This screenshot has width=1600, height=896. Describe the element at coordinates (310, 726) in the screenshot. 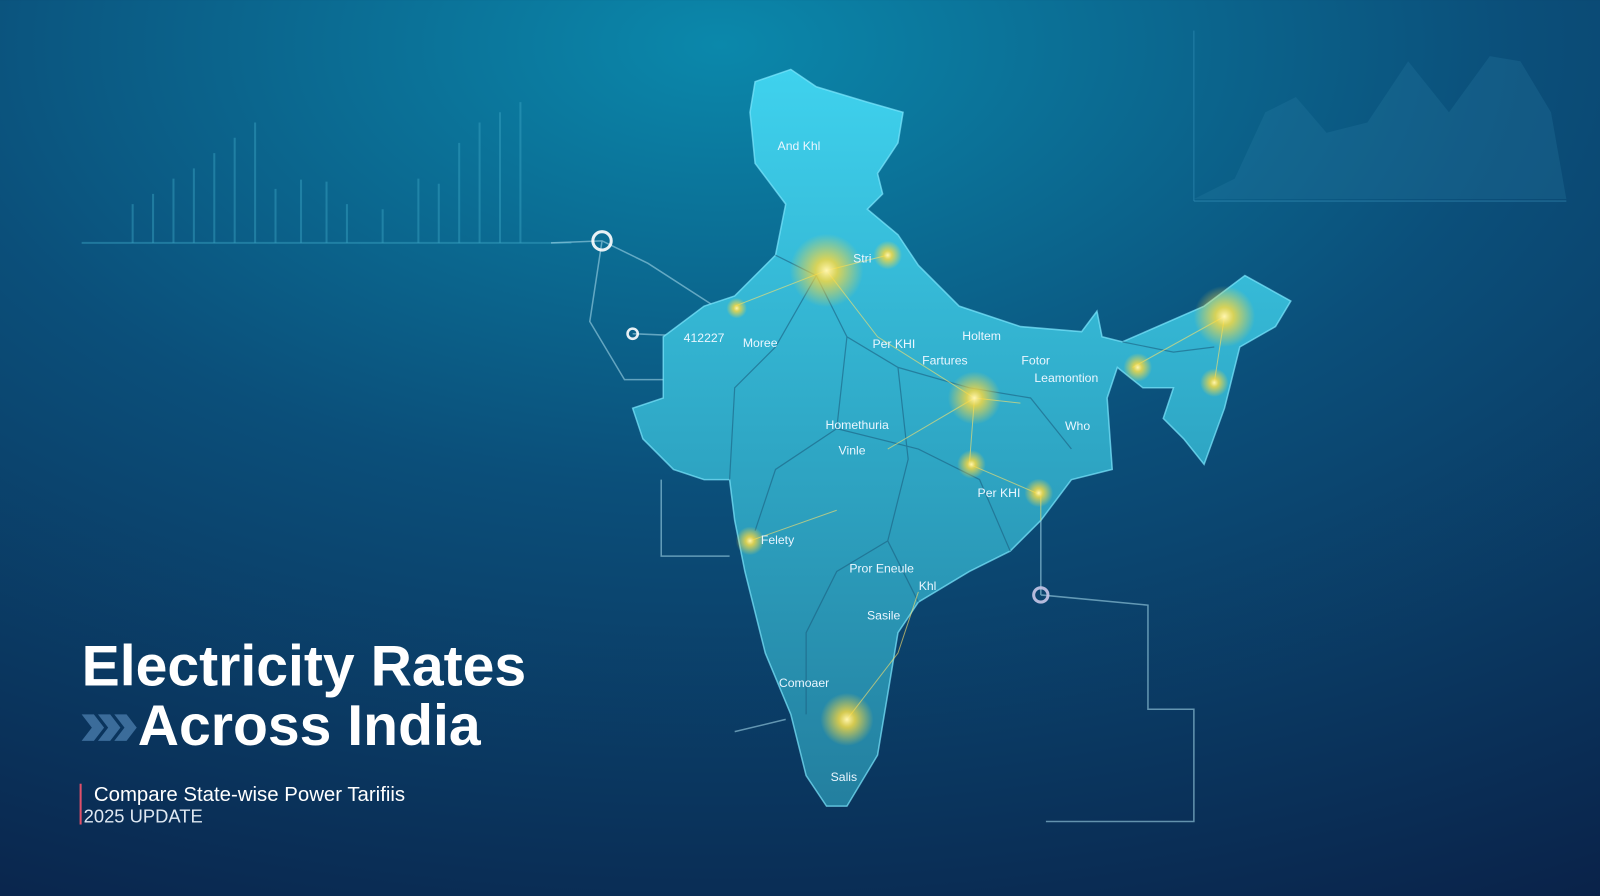

I see `title-line: Across India` at that location.